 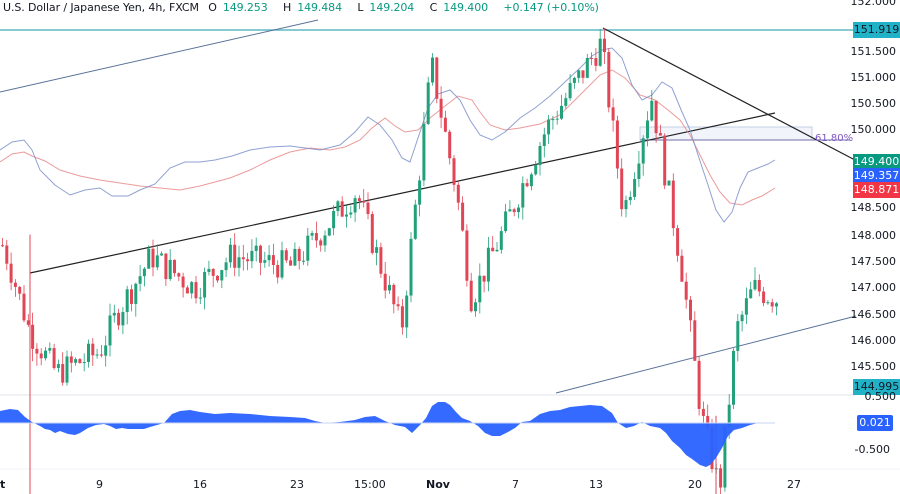 I want to click on price-tick: 151.500, so click(x=873, y=51).